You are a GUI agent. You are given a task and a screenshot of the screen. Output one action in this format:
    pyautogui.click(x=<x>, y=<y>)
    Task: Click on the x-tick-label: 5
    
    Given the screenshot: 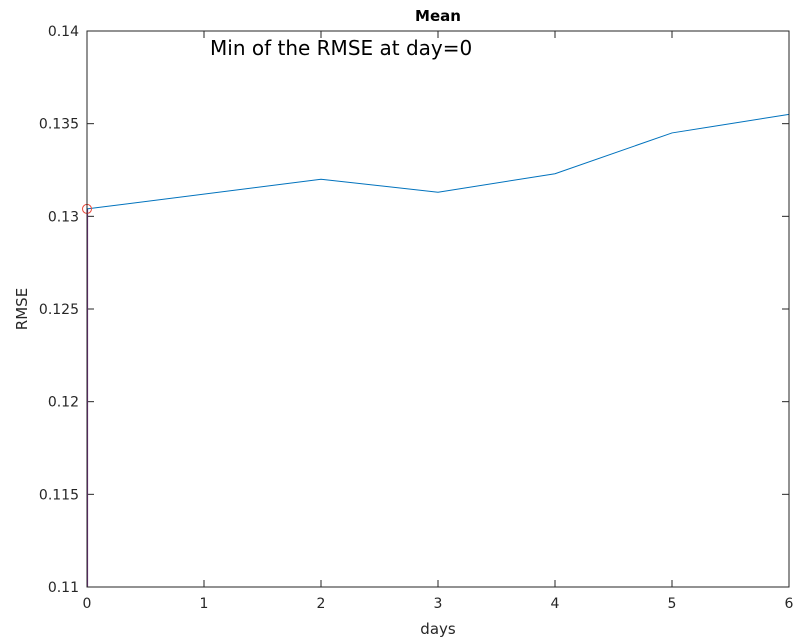 What is the action you would take?
    pyautogui.click(x=672, y=604)
    